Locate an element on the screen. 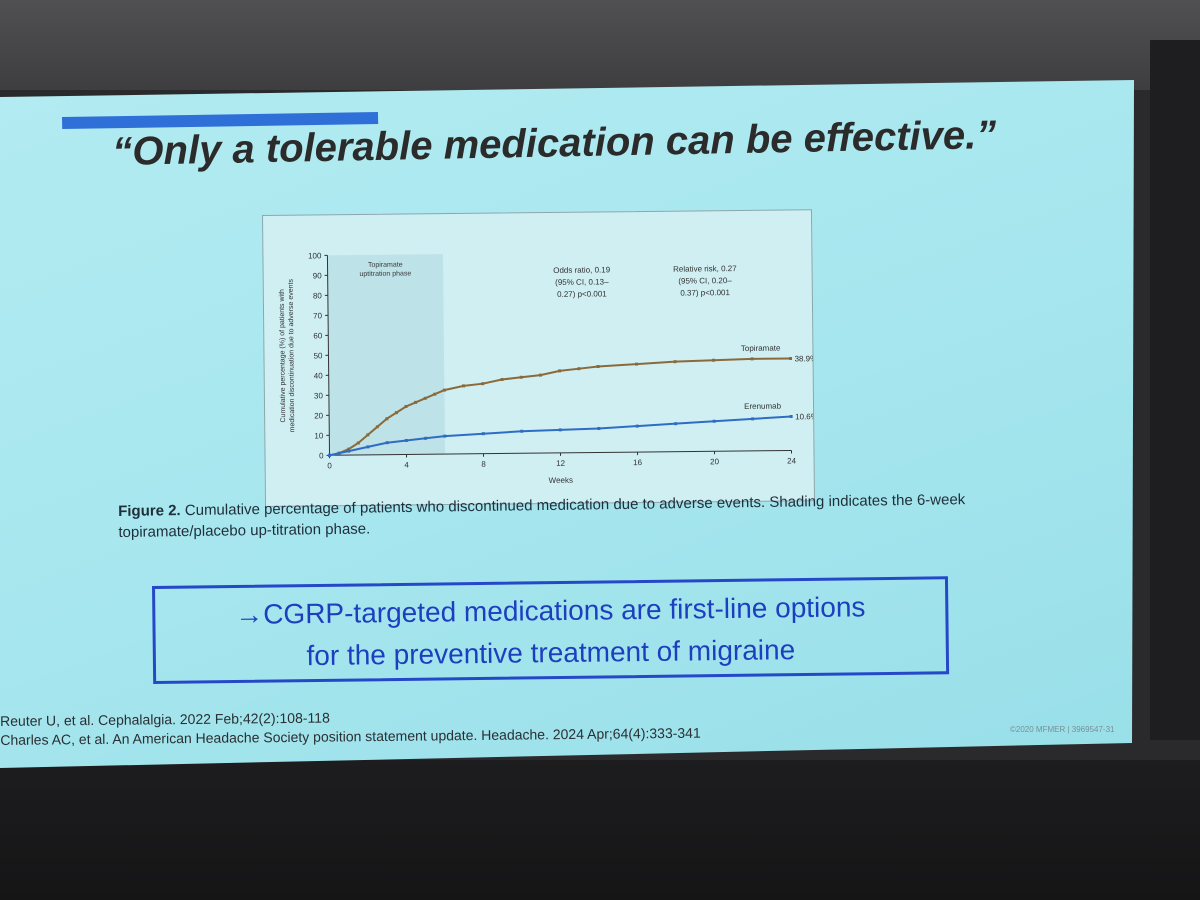 The image size is (1200, 900). annotation-1-line-2: (95% CI, 0.13– is located at coordinates (582, 282).